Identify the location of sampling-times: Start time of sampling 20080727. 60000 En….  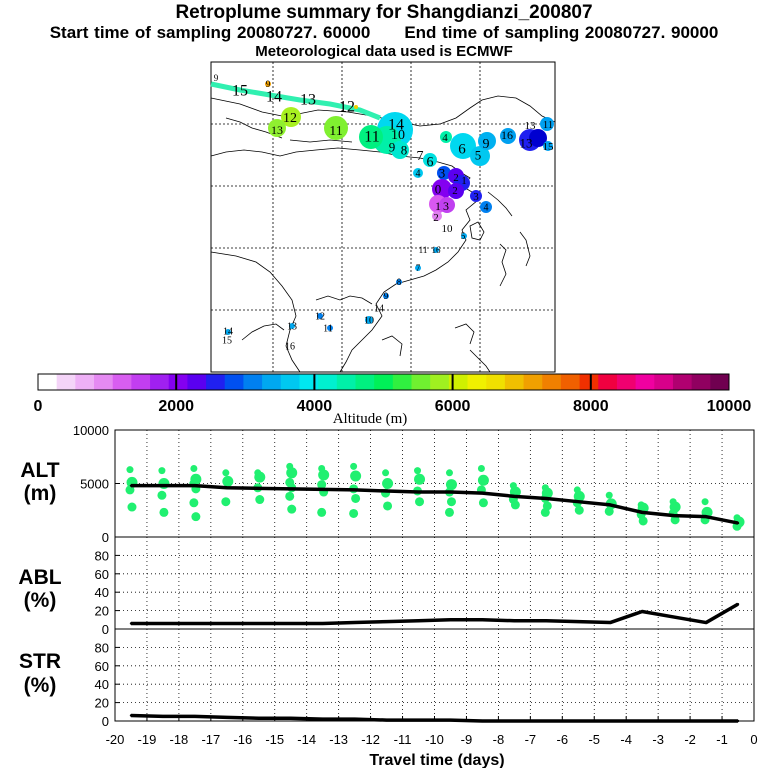
(384, 33).